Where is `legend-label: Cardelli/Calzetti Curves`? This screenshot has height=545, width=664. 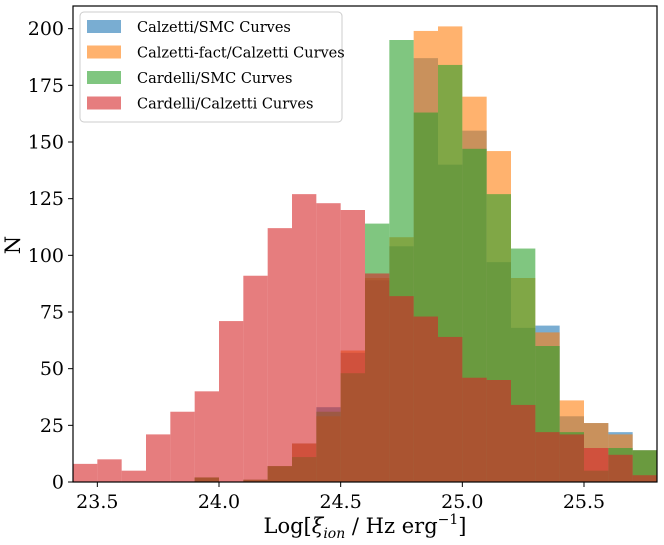
legend-label: Cardelli/Calzetti Curves is located at coordinates (225, 105).